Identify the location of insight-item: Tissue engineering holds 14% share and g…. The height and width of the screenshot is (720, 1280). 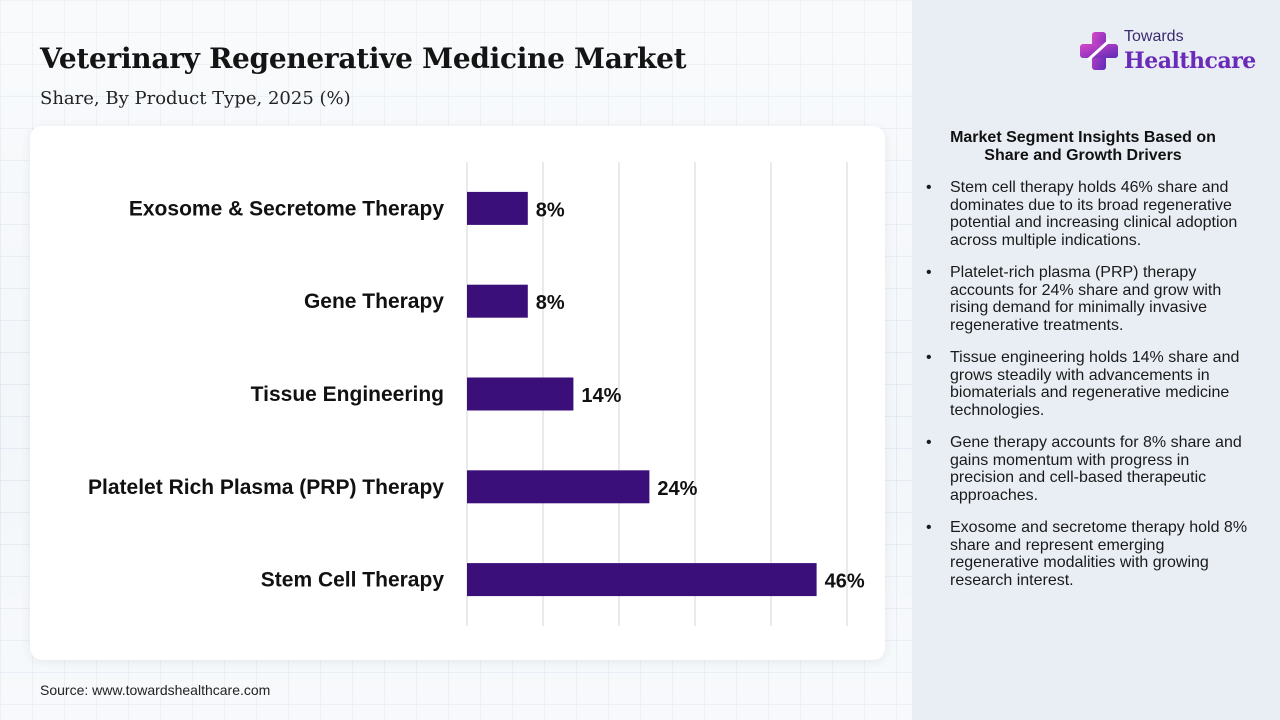
(1089, 384).